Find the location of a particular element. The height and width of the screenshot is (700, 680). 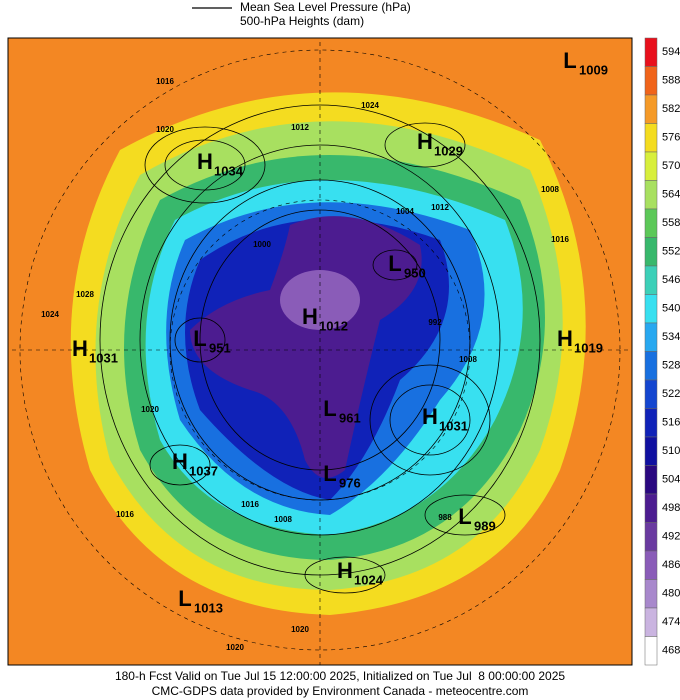

legend-fill-label: 500-hPa Heights (dam) is located at coordinates (302, 21).